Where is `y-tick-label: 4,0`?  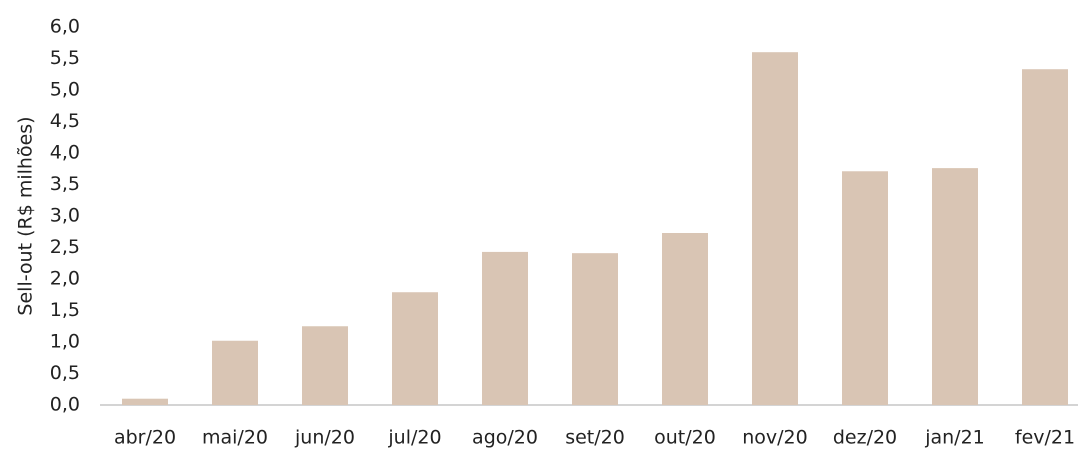 y-tick-label: 4,0 is located at coordinates (65, 153).